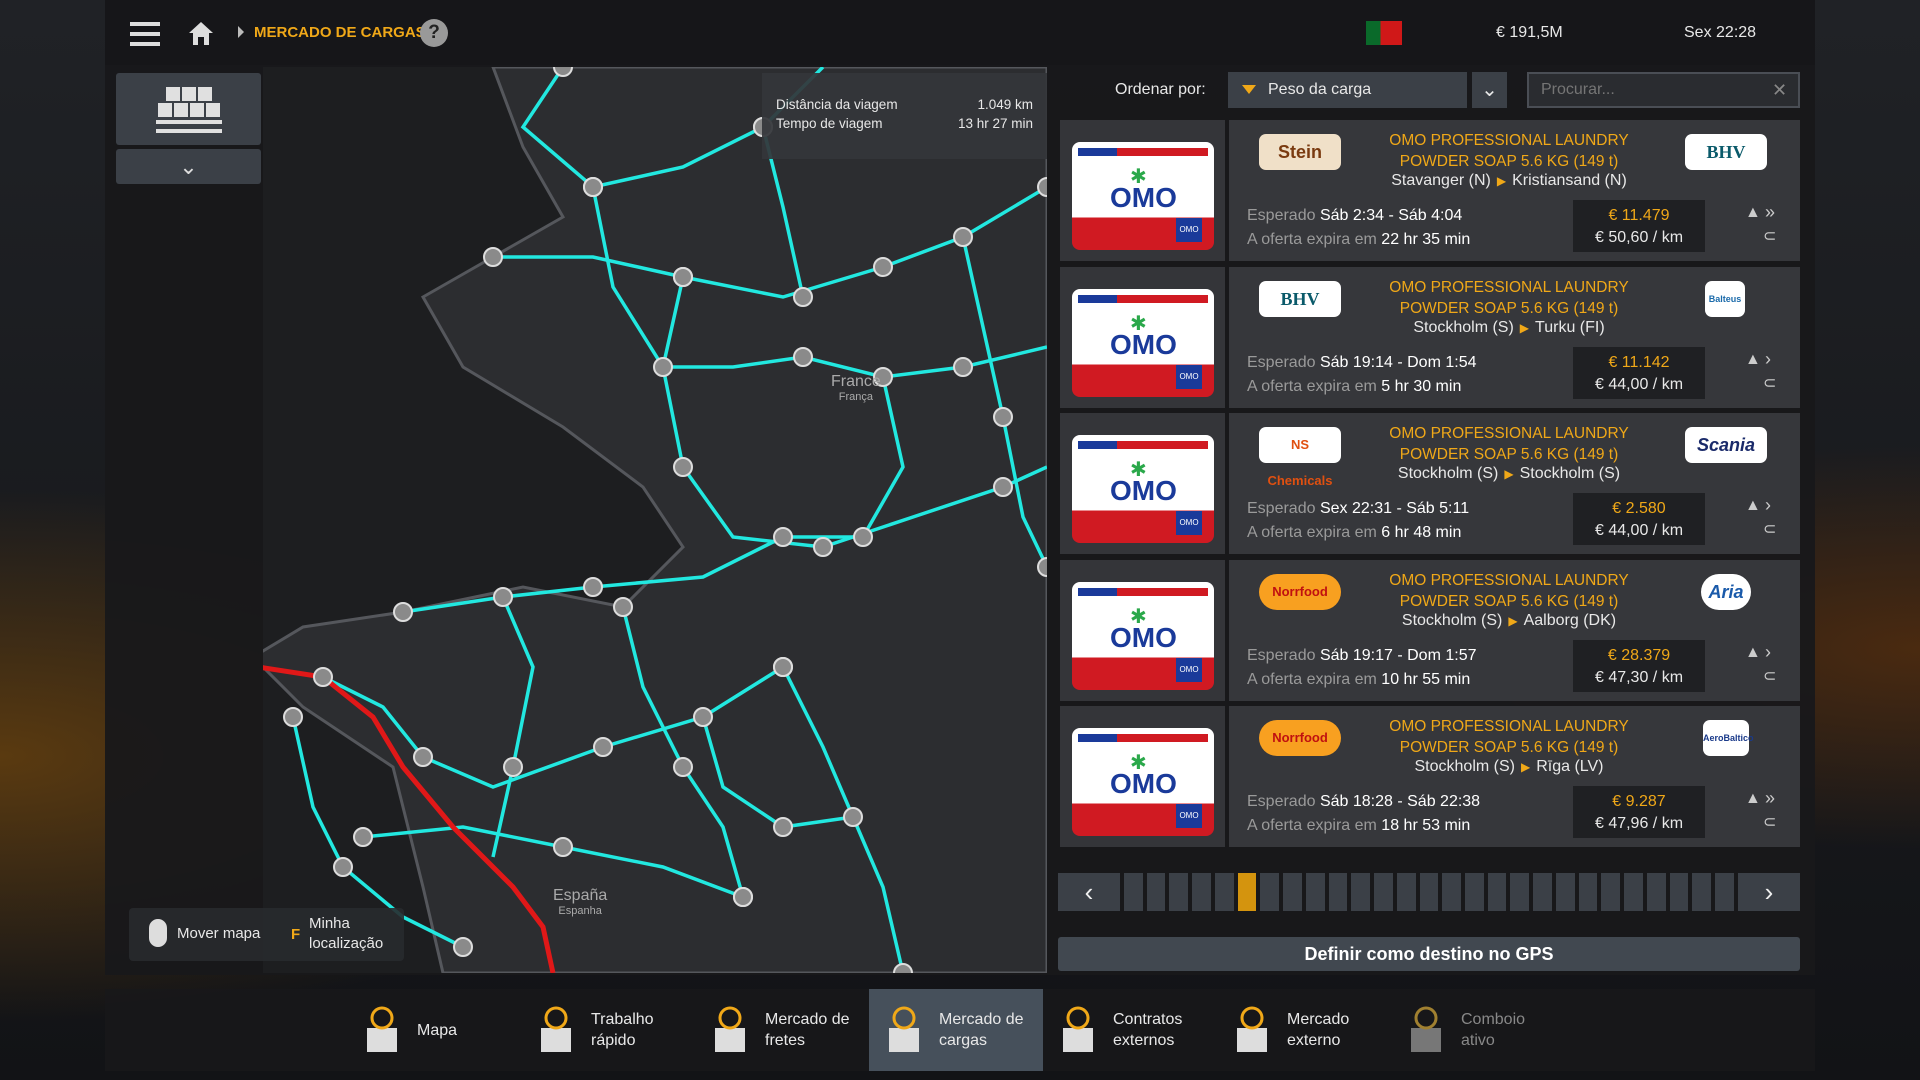  What do you see at coordinates (1639, 519) in the screenshot?
I see `price-box: € 2.580 € 44,00 / km` at bounding box center [1639, 519].